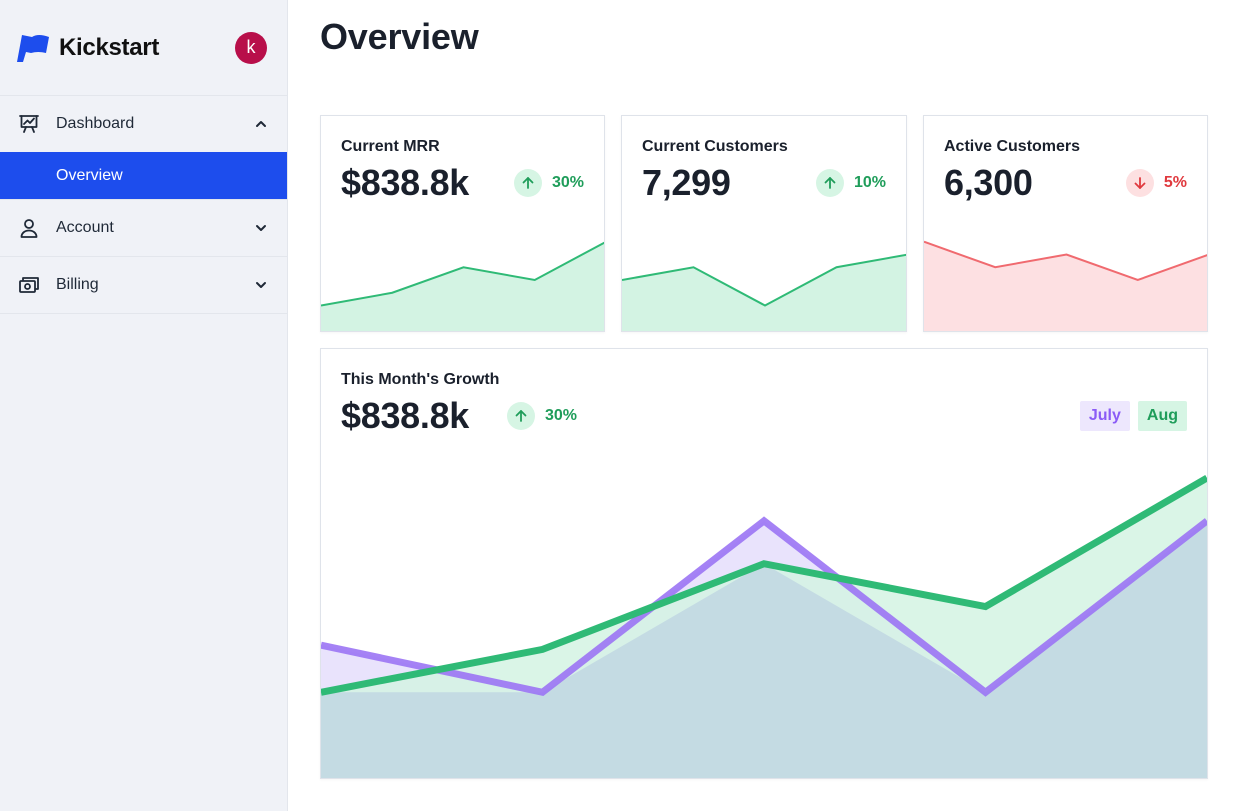  I want to click on sidebar-item-label: Account, so click(85, 227).